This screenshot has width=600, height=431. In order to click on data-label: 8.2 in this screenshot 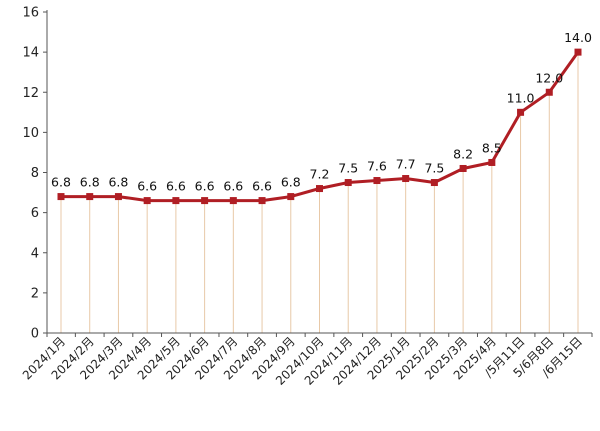, I will do `click(463, 153)`.